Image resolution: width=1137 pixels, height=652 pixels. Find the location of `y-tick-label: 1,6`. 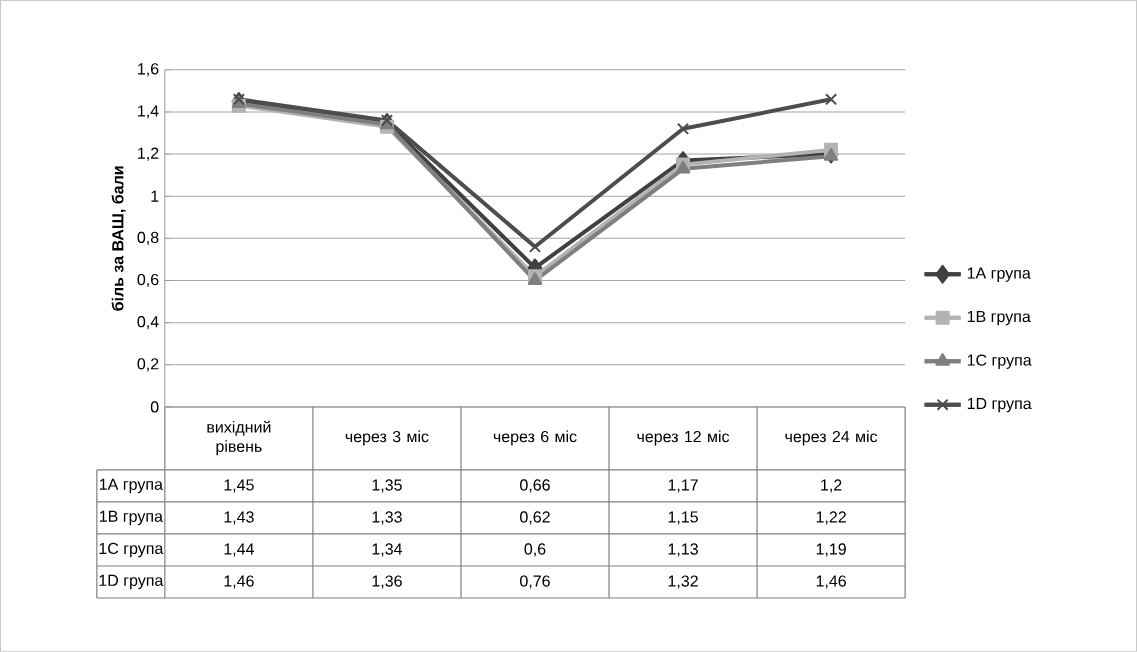

y-tick-label: 1,6 is located at coordinates (148, 70).